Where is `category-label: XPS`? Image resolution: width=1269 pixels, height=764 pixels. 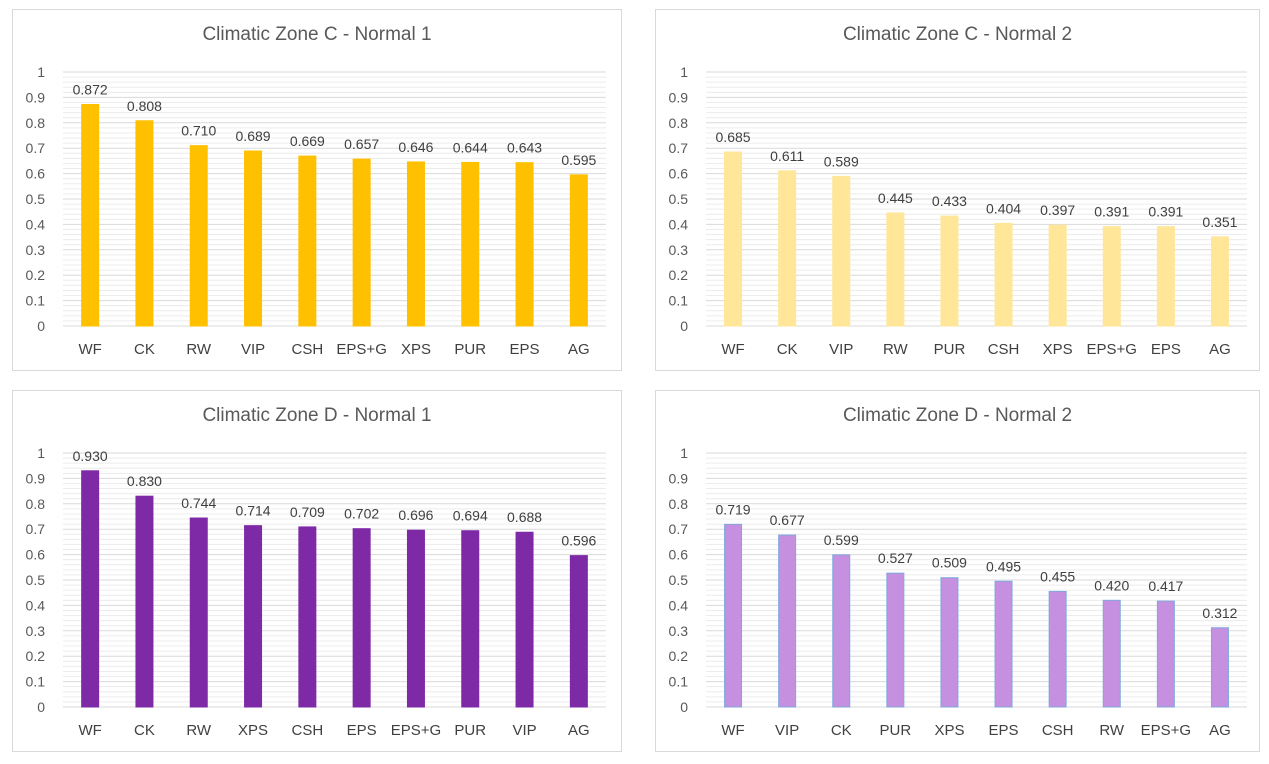 category-label: XPS is located at coordinates (253, 730).